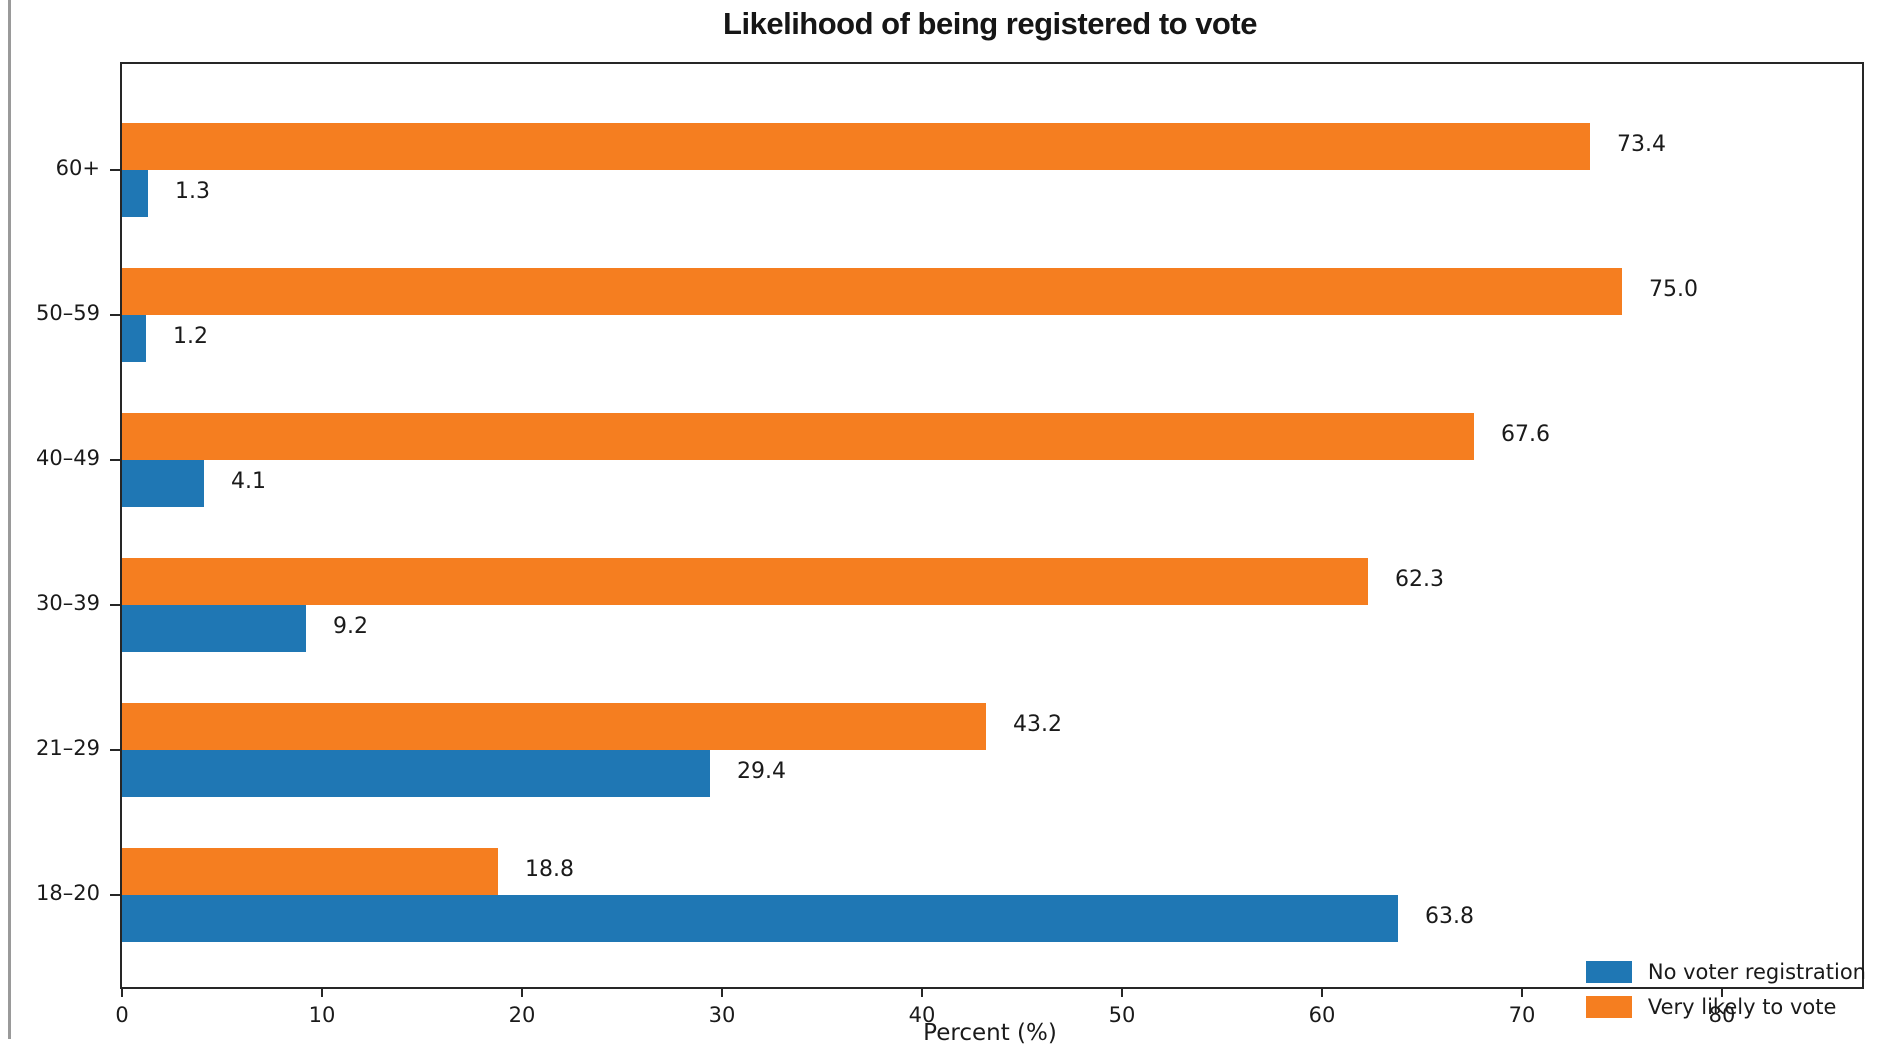 This screenshot has width=1880, height=1046. What do you see at coordinates (1722, 1015) in the screenshot?
I see `x-tick-label: 80` at bounding box center [1722, 1015].